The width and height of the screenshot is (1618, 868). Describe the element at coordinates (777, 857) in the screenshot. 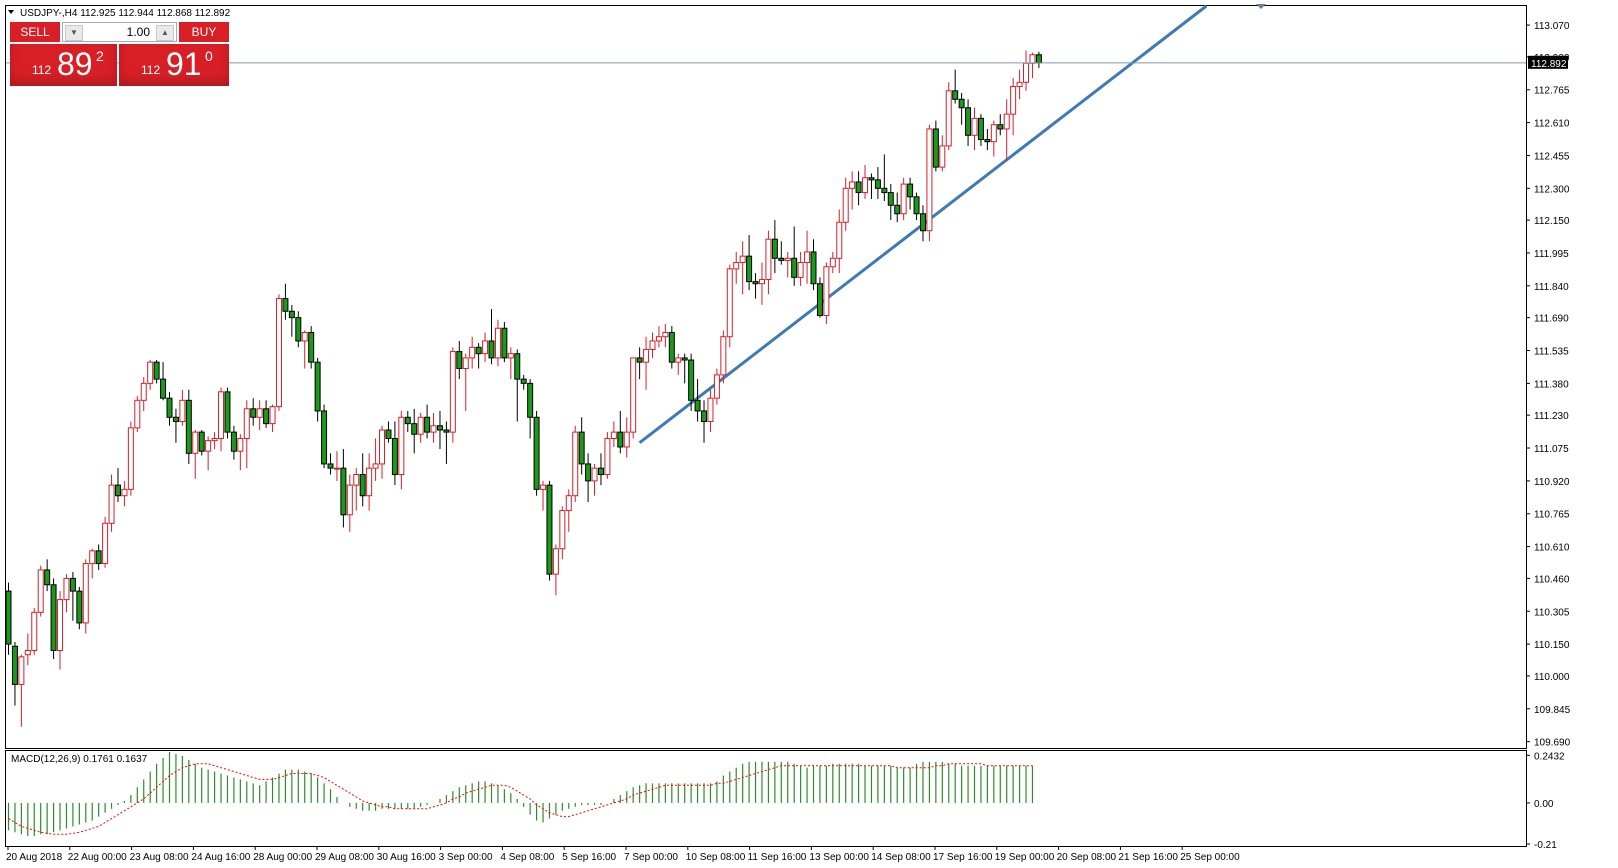

I see `time-tick-label: 11 Sep 16:00` at that location.